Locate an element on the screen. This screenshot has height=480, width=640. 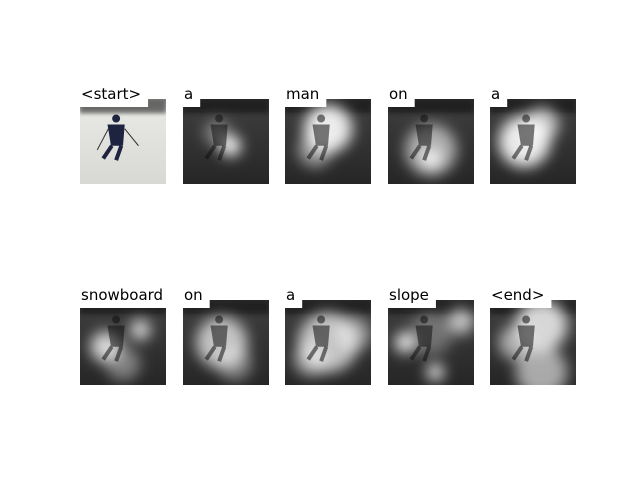
attention-tile: <start> is located at coordinates (123, 133).